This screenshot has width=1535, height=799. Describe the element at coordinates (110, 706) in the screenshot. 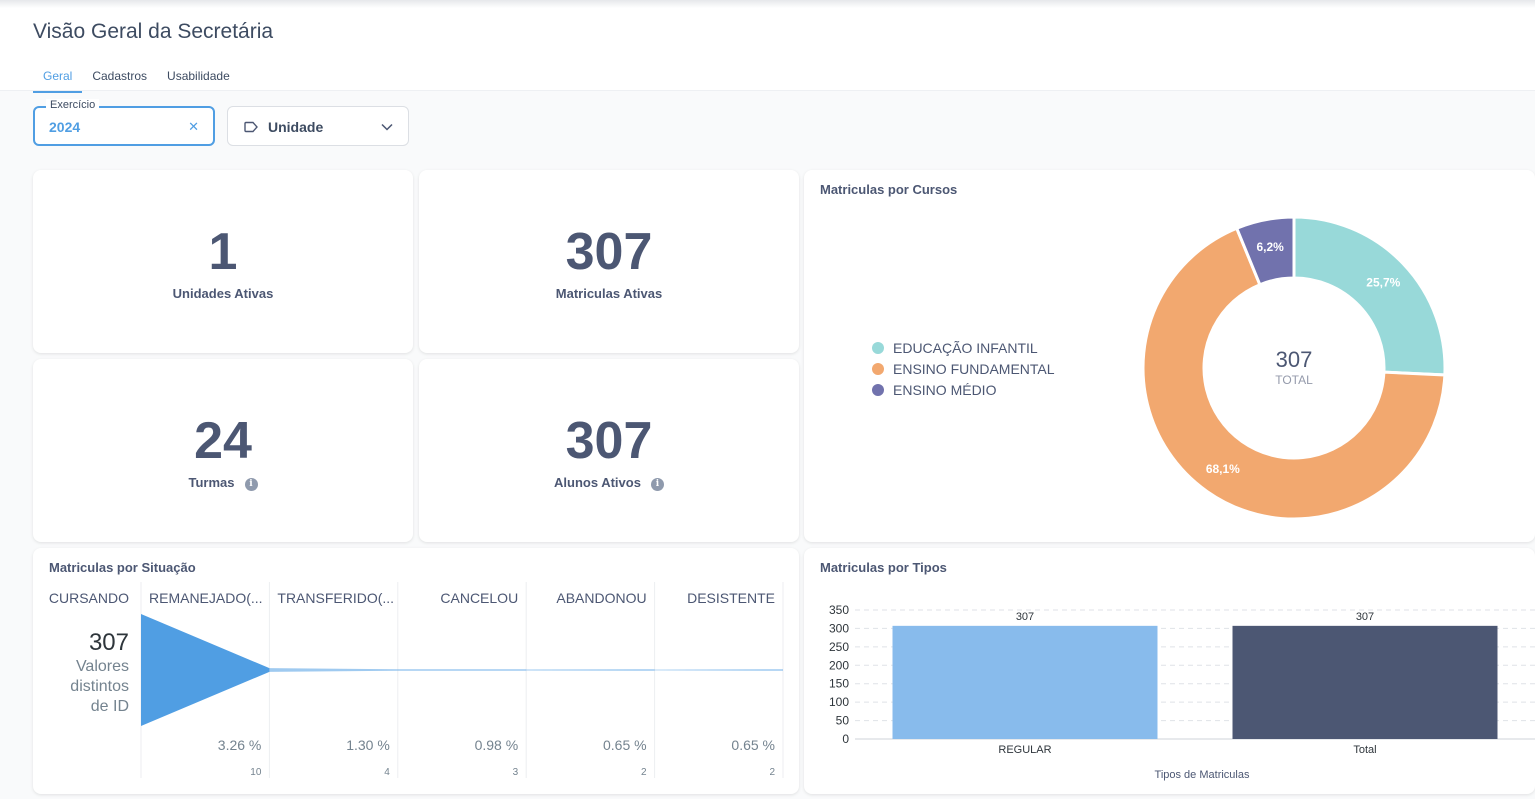

I see `funnel-metric-label: de ID` at that location.